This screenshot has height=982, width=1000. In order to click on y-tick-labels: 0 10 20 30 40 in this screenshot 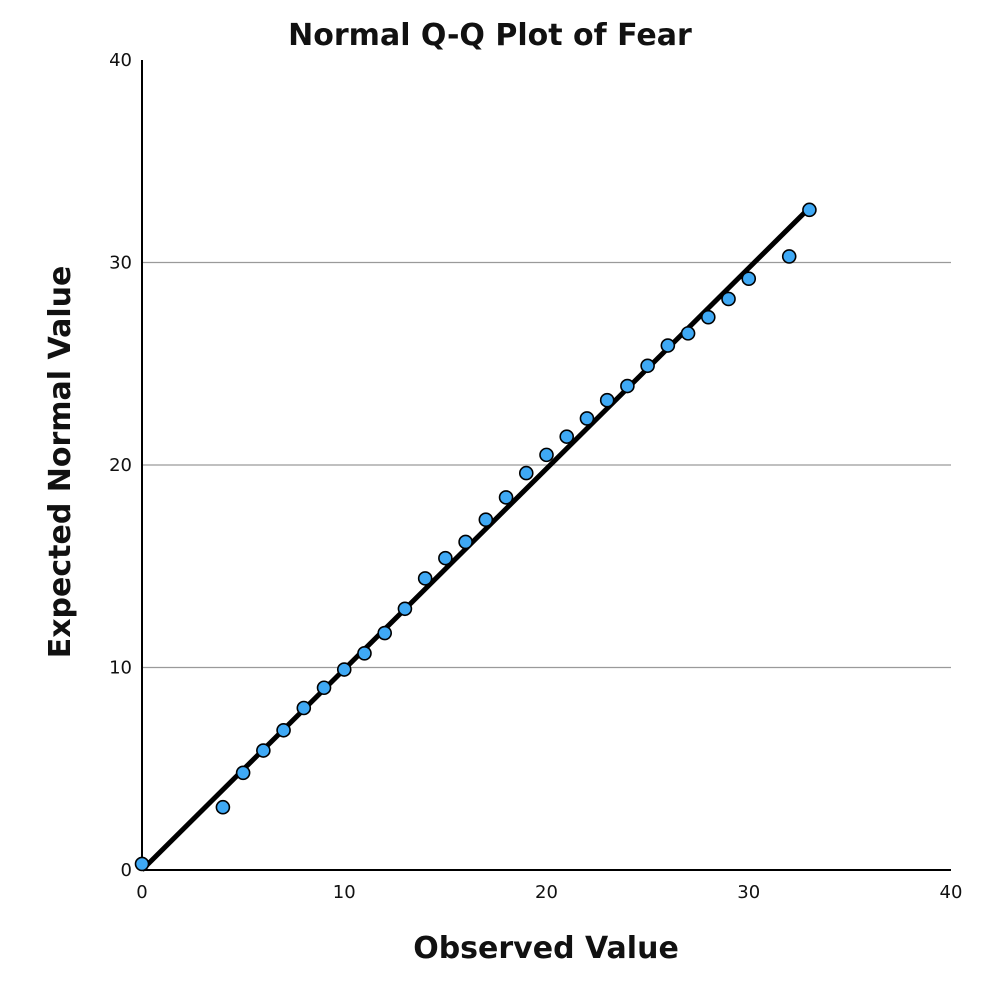, I will do `click(120, 465)`.